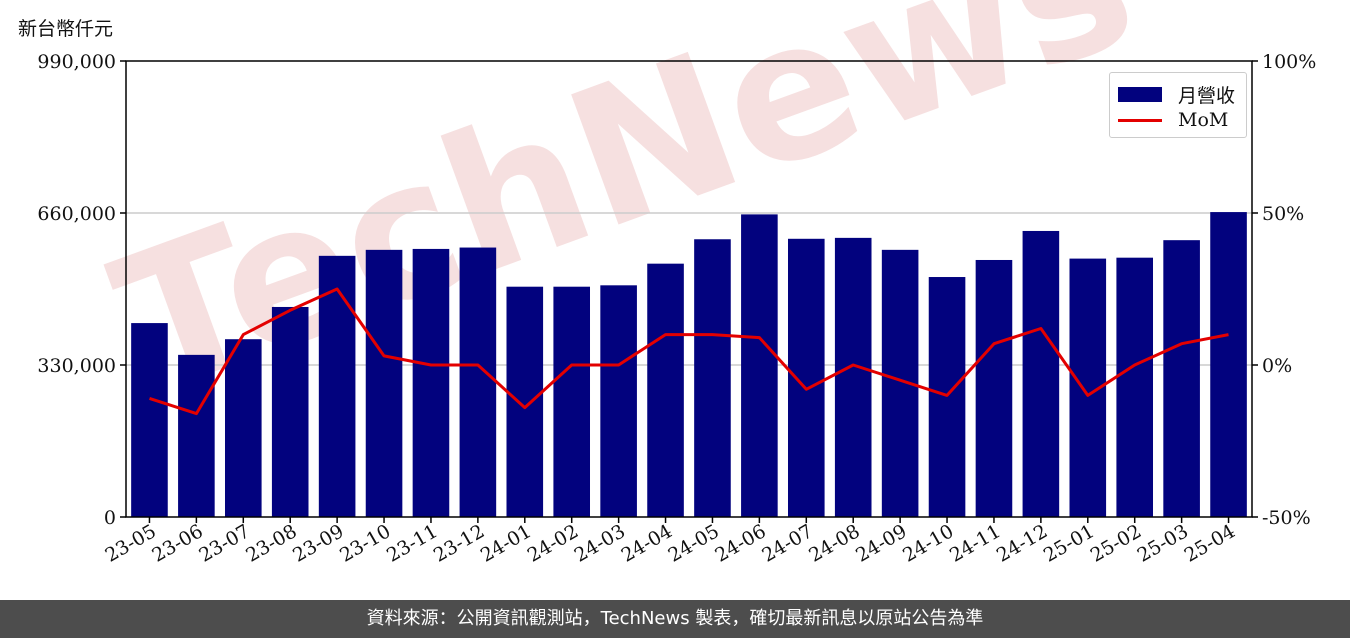 This screenshot has width=1350, height=638. What do you see at coordinates (1140, 94) in the screenshot?
I see `legend-bar-swatch` at bounding box center [1140, 94].